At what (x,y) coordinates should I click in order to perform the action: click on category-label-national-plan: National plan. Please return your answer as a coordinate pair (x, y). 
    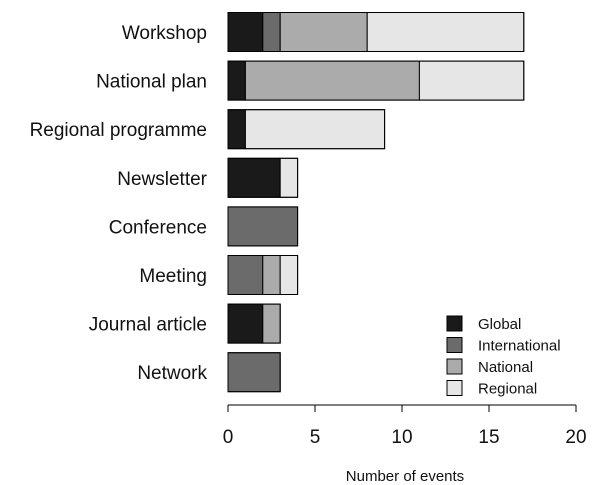
    Looking at the image, I should click on (151, 82).